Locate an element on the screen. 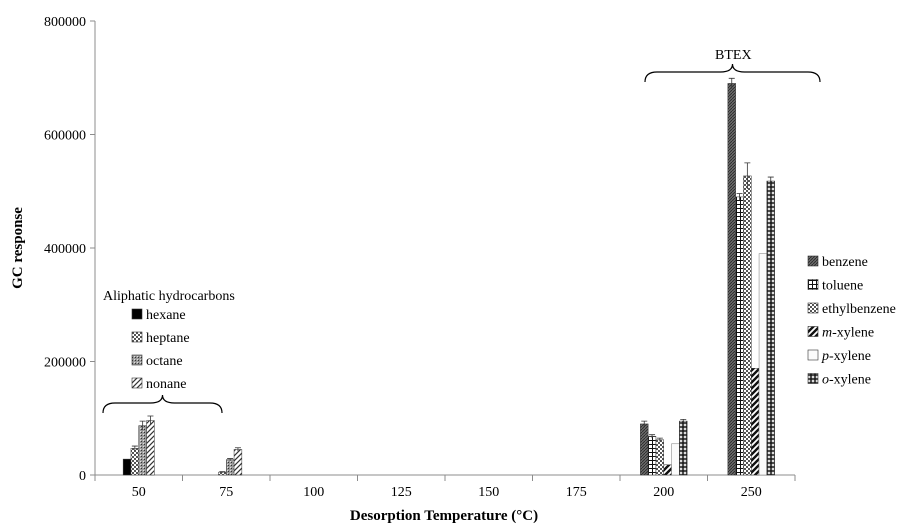  x-tick-label: 250 is located at coordinates (751, 492).